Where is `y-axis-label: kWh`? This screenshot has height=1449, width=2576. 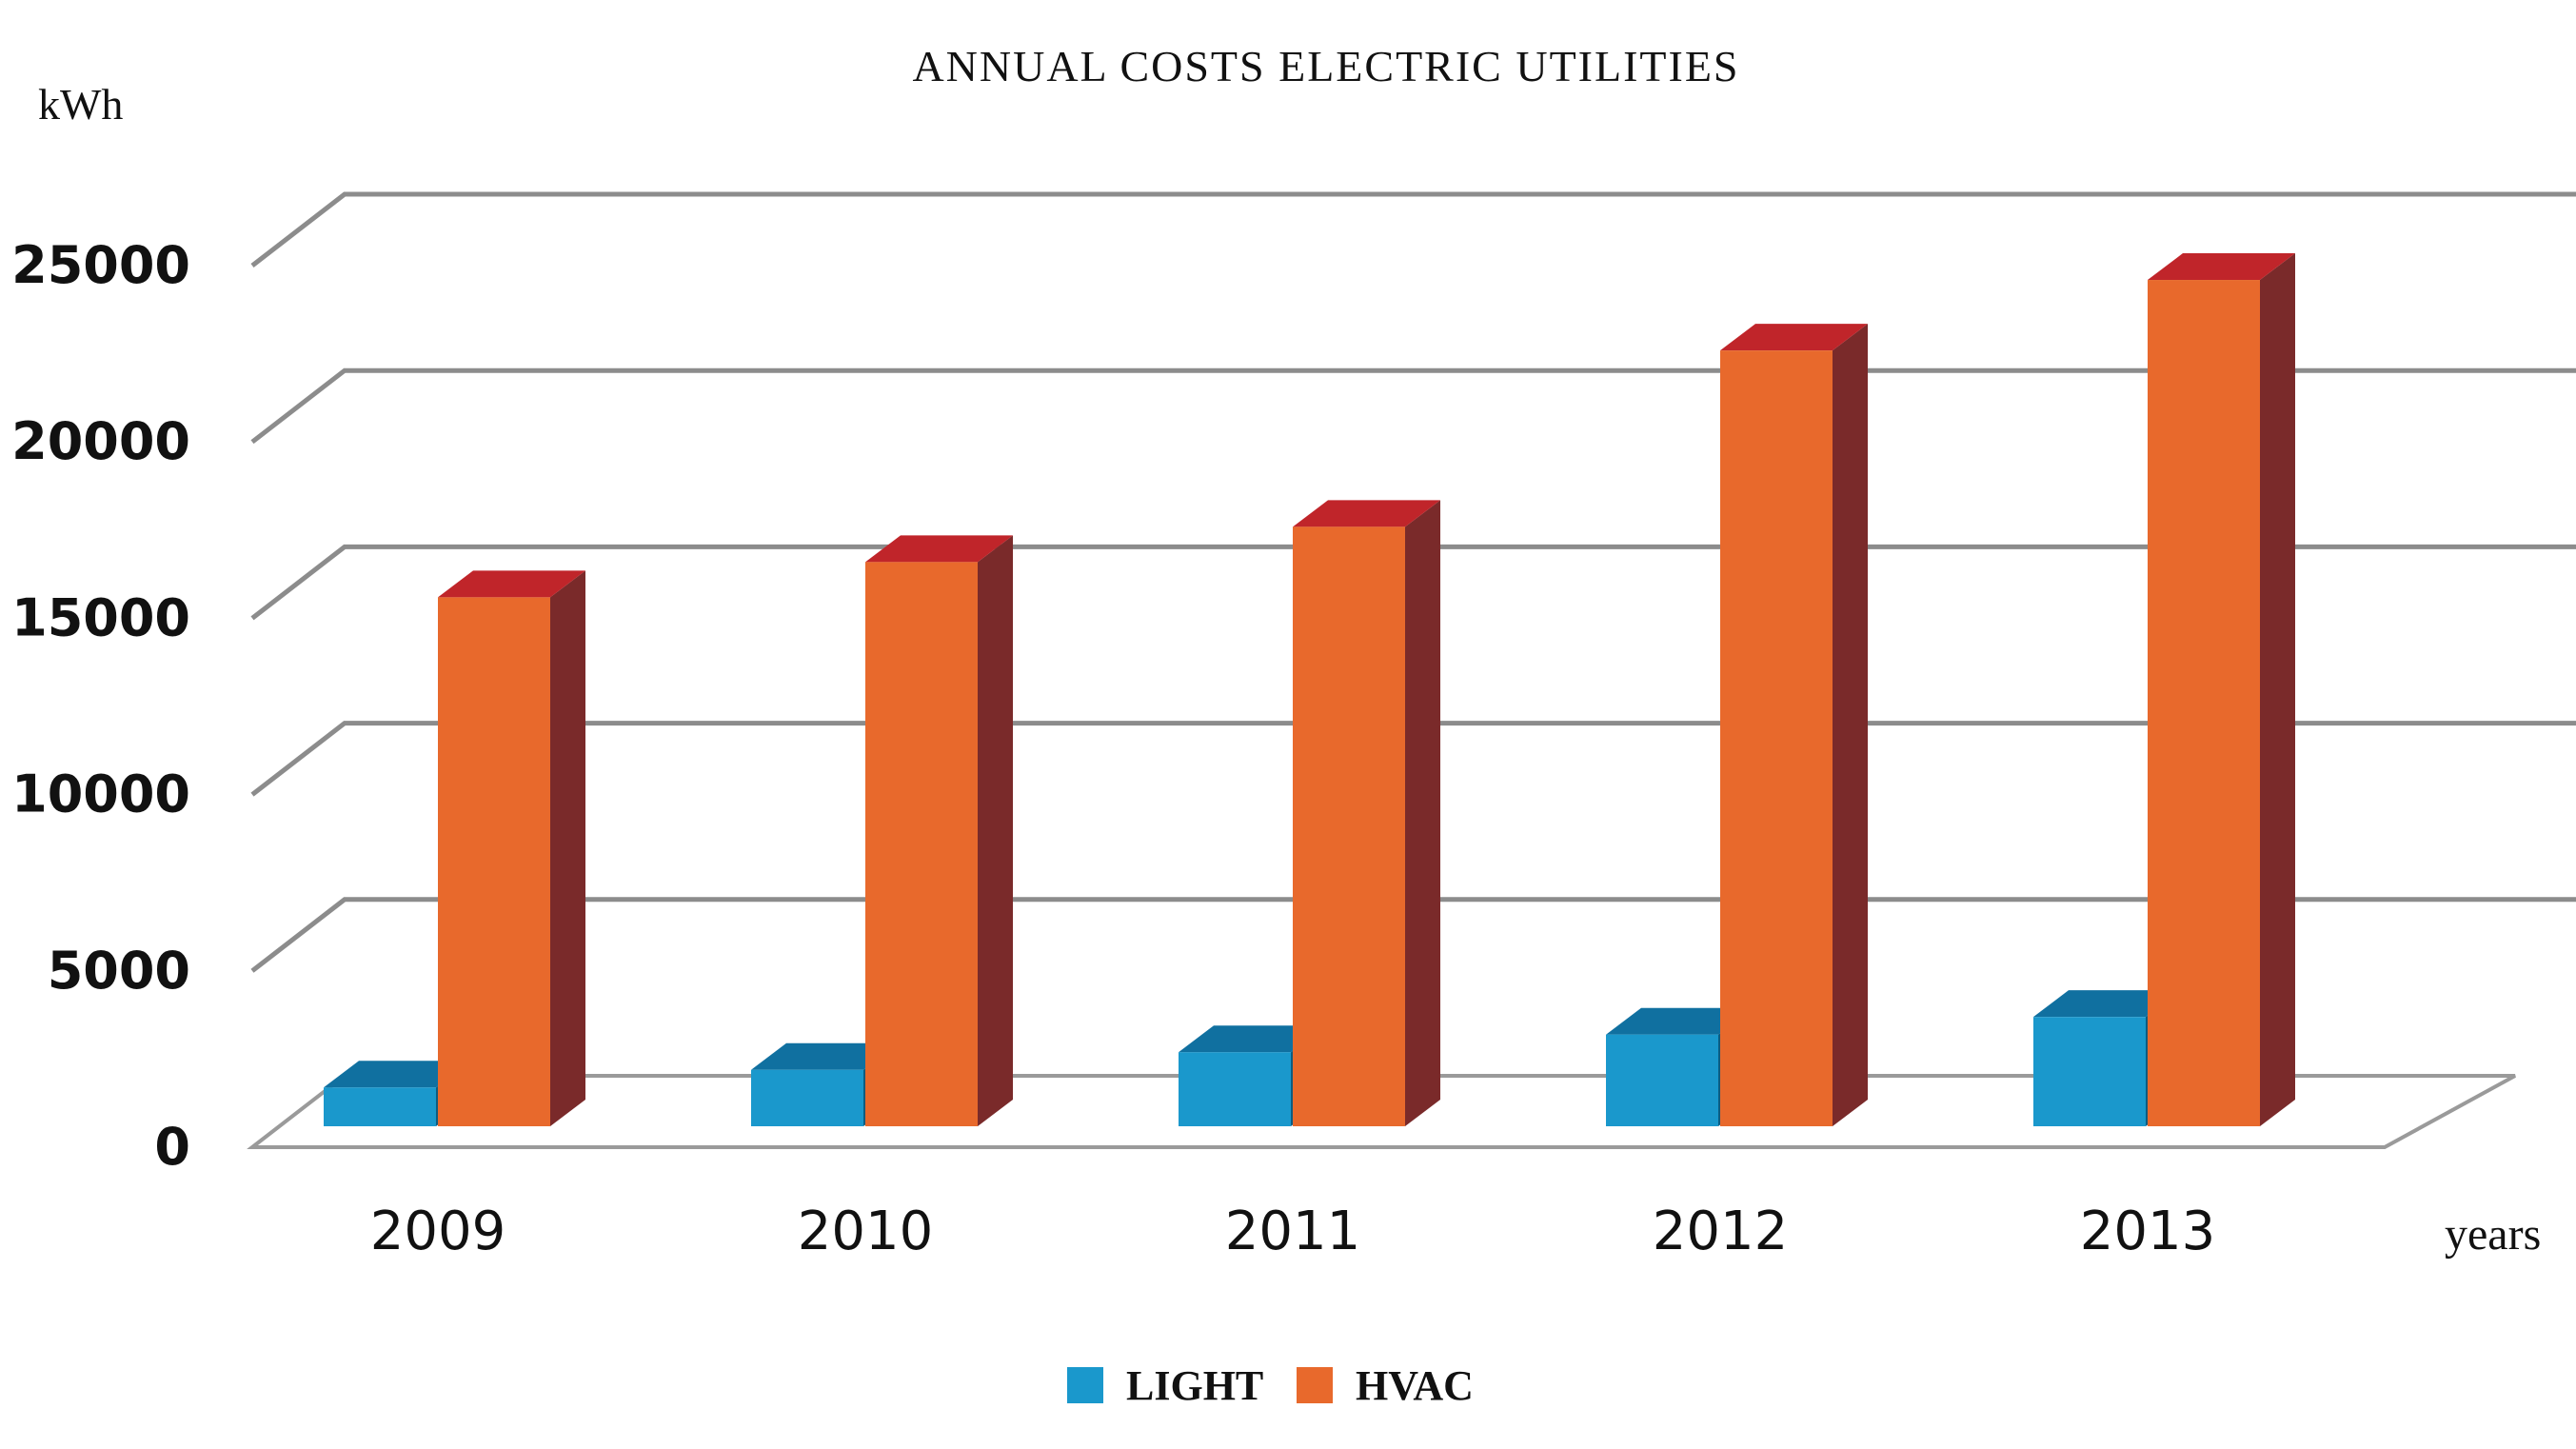
y-axis-label: kWh is located at coordinates (80, 104).